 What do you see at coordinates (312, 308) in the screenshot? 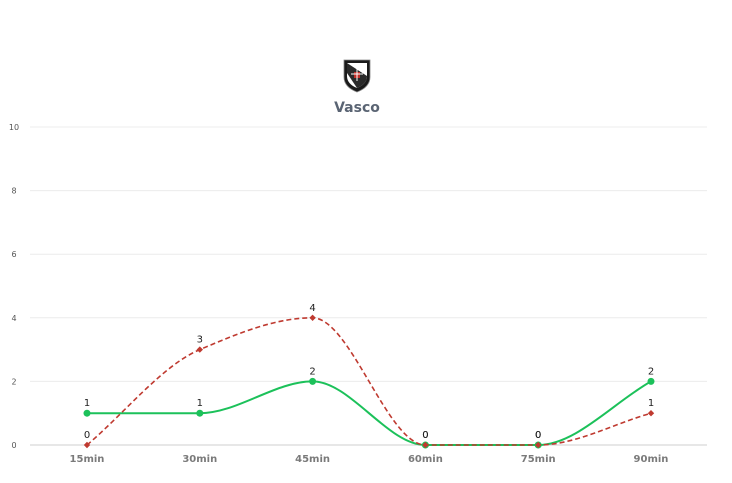
I see `data-label-red: 4` at bounding box center [312, 308].